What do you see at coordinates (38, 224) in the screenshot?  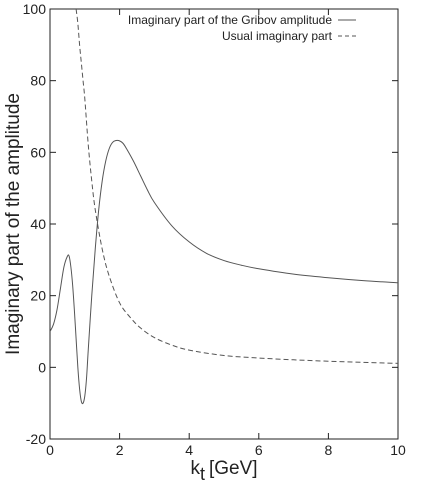 I see `y-tick-label-3: 40` at bounding box center [38, 224].